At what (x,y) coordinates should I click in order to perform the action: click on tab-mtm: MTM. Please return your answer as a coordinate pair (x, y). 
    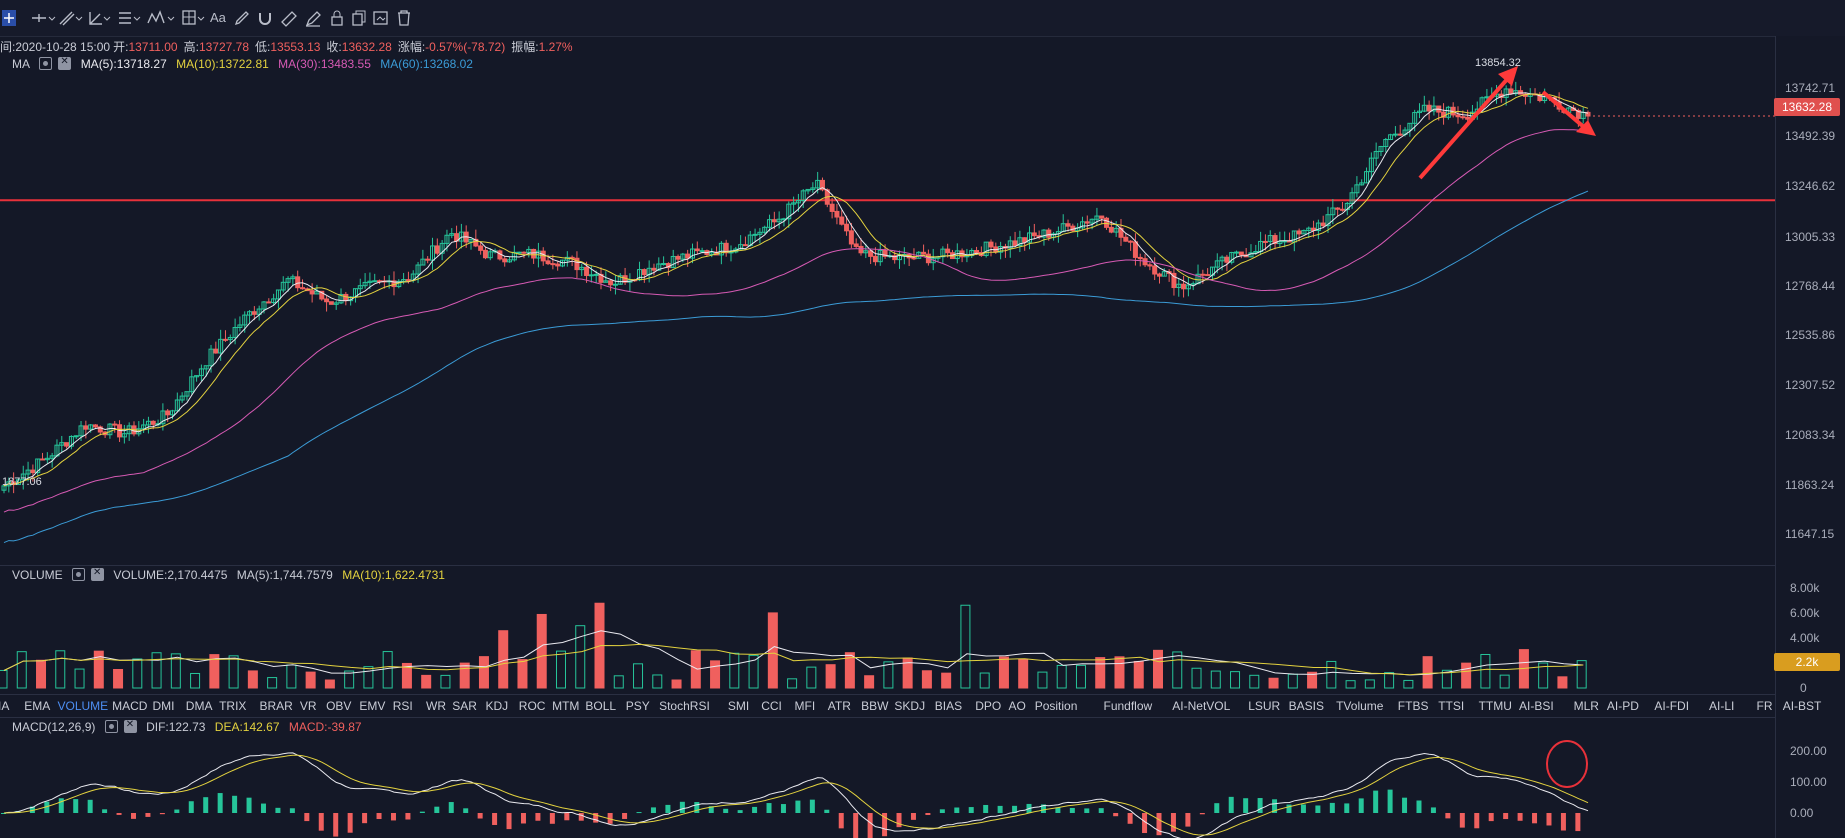
    Looking at the image, I should click on (566, 706).